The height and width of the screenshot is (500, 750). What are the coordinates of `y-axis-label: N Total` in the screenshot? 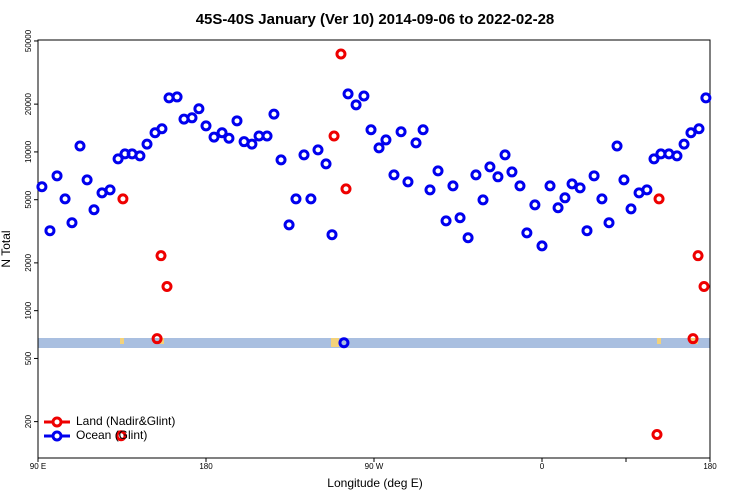 It's located at (6, 248).